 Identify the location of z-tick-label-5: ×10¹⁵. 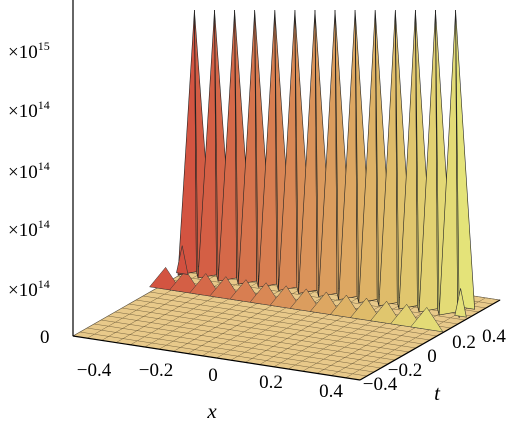
(29, 51).